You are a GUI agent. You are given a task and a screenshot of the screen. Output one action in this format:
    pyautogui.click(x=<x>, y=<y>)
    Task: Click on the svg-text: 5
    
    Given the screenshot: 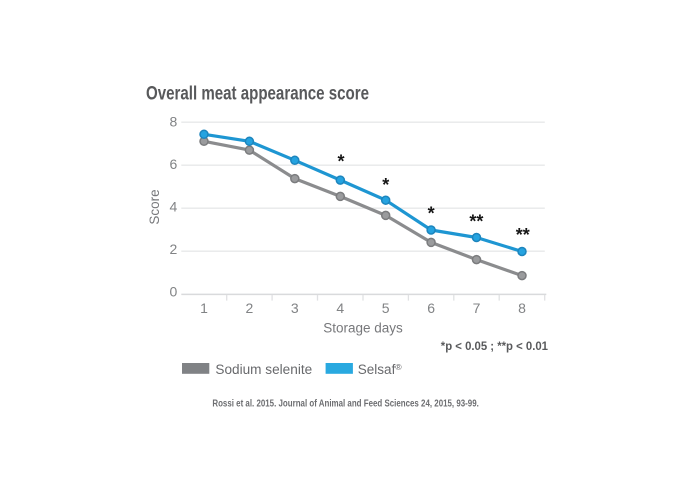 What is the action you would take?
    pyautogui.click(x=386, y=308)
    